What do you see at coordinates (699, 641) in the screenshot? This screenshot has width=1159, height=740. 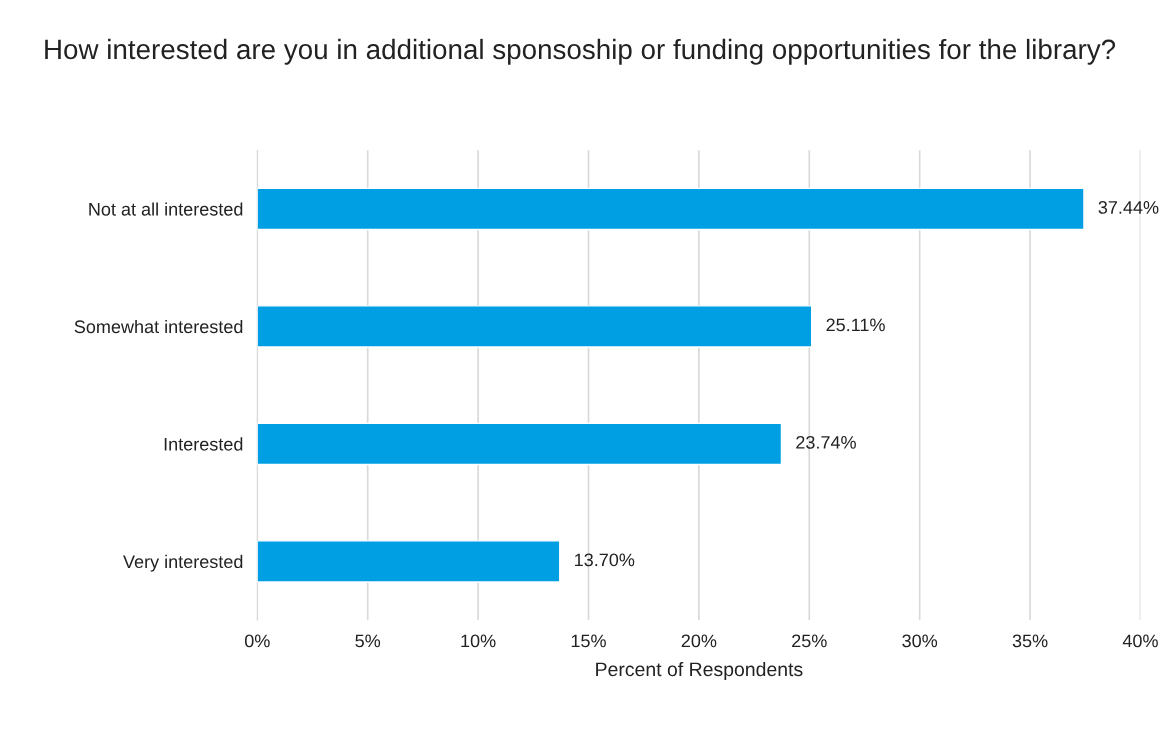 I see `x-tick-label: 20%` at bounding box center [699, 641].